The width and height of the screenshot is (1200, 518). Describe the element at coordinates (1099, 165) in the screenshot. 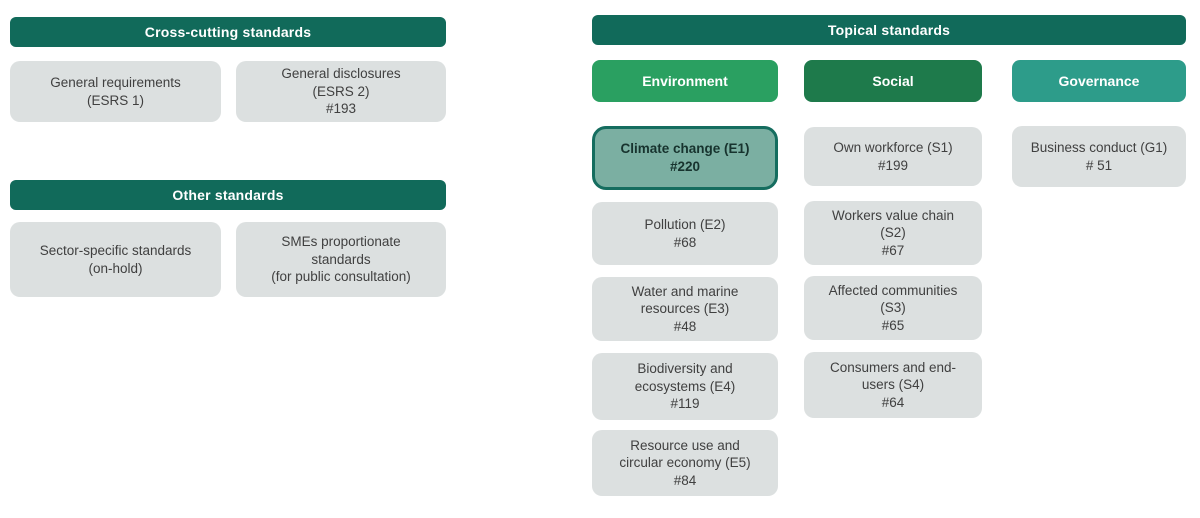

I see `card-count: # 51` at that location.